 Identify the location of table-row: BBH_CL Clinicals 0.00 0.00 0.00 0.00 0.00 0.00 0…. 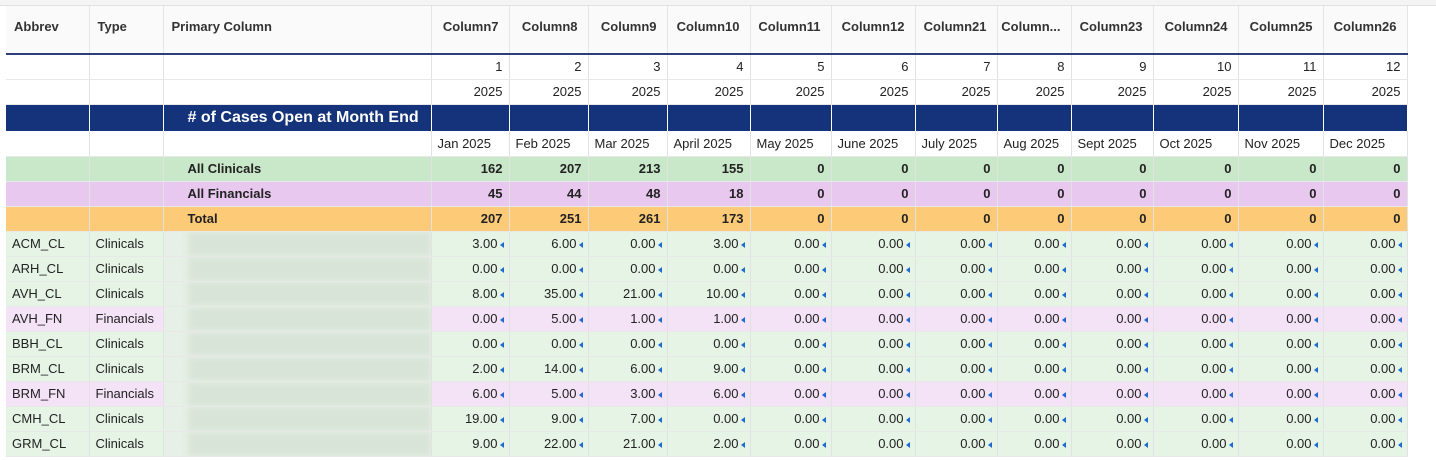
(707, 344).